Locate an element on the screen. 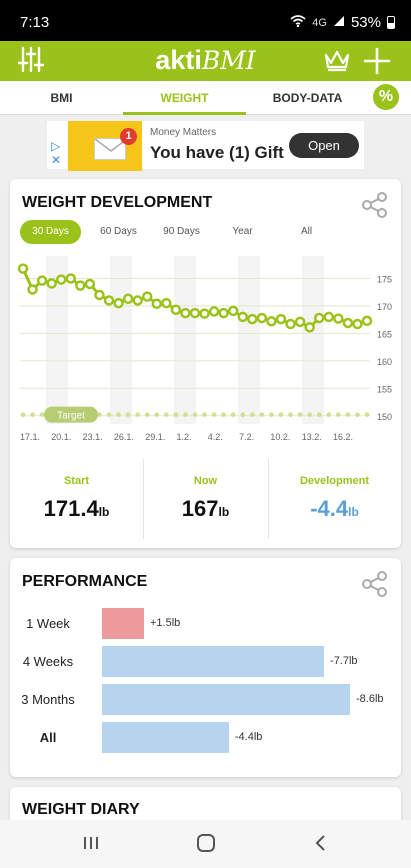 Image resolution: width=411 pixels, height=868 pixels. ad-choices-icon: ▷ ✕ is located at coordinates (56, 153).